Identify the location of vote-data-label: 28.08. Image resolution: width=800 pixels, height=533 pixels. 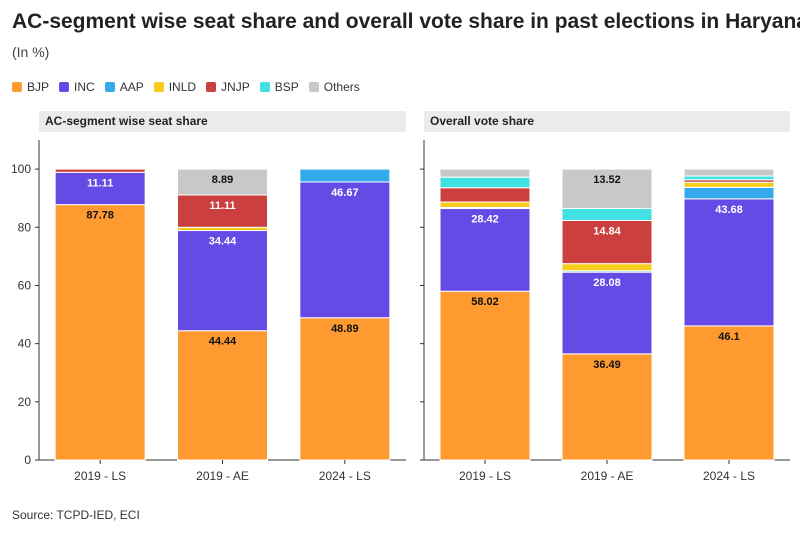
(607, 283).